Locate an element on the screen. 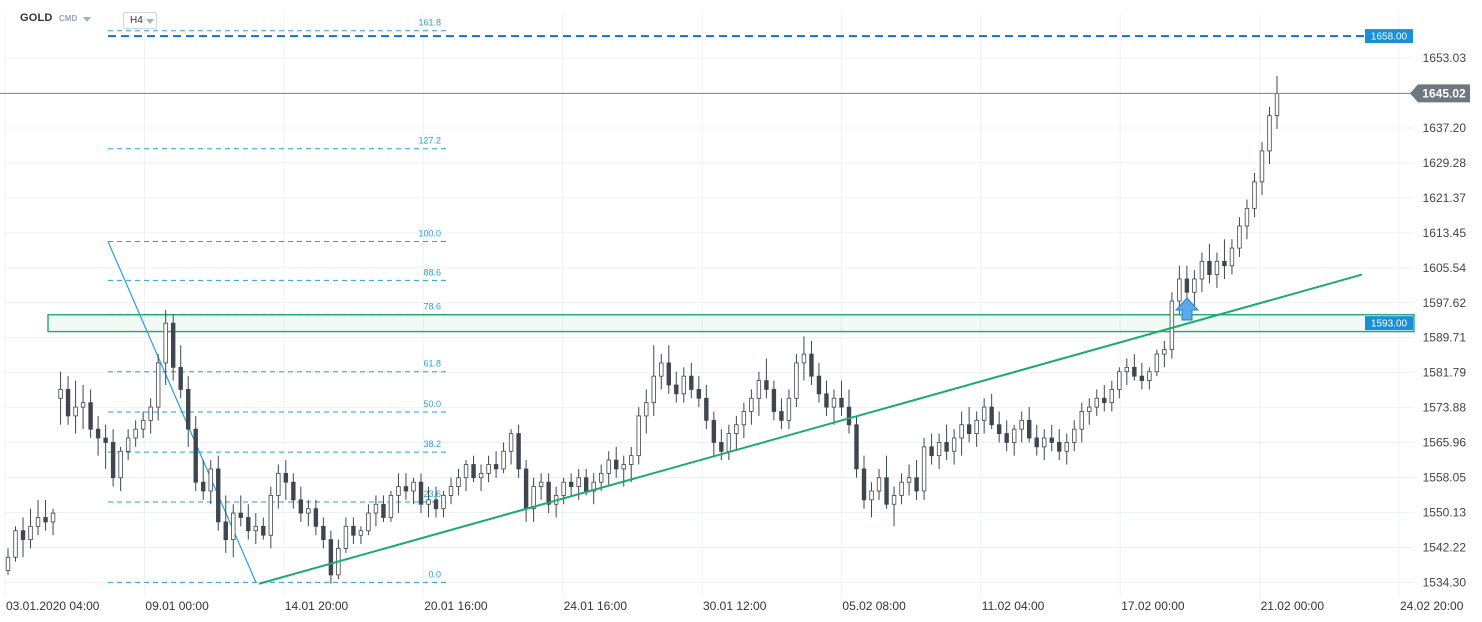  timeframe-selector: H4 is located at coordinates (140, 20).